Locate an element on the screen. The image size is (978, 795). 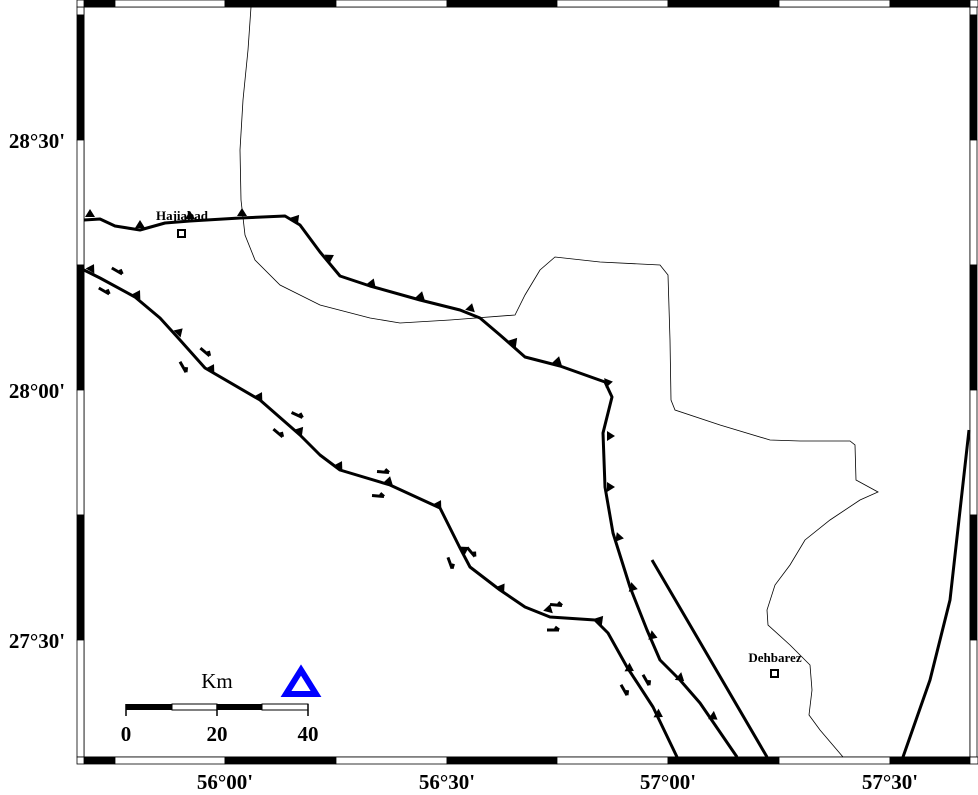
lat-label-28-30: 28°30' is located at coordinates (37, 141).